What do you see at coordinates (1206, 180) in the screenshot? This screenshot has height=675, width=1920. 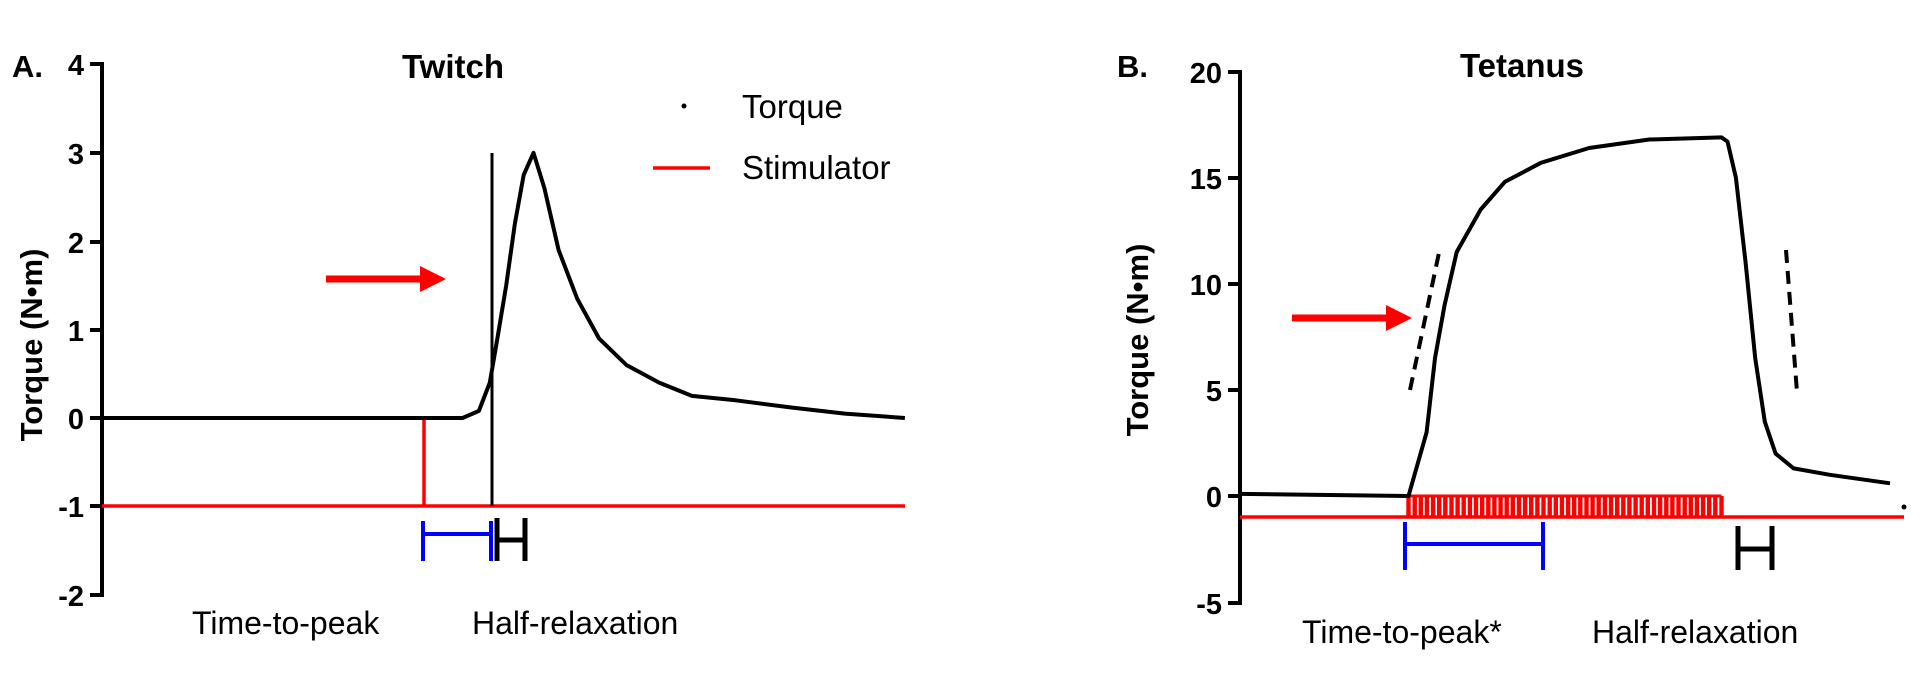 I see `panel-b-tick-label: 15` at bounding box center [1206, 180].